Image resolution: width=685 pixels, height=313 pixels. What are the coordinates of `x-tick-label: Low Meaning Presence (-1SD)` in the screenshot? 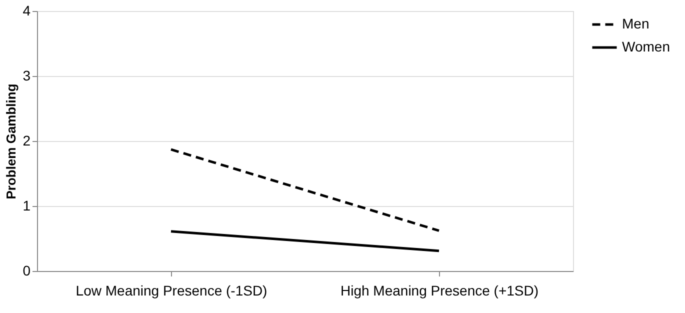 It's located at (172, 290).